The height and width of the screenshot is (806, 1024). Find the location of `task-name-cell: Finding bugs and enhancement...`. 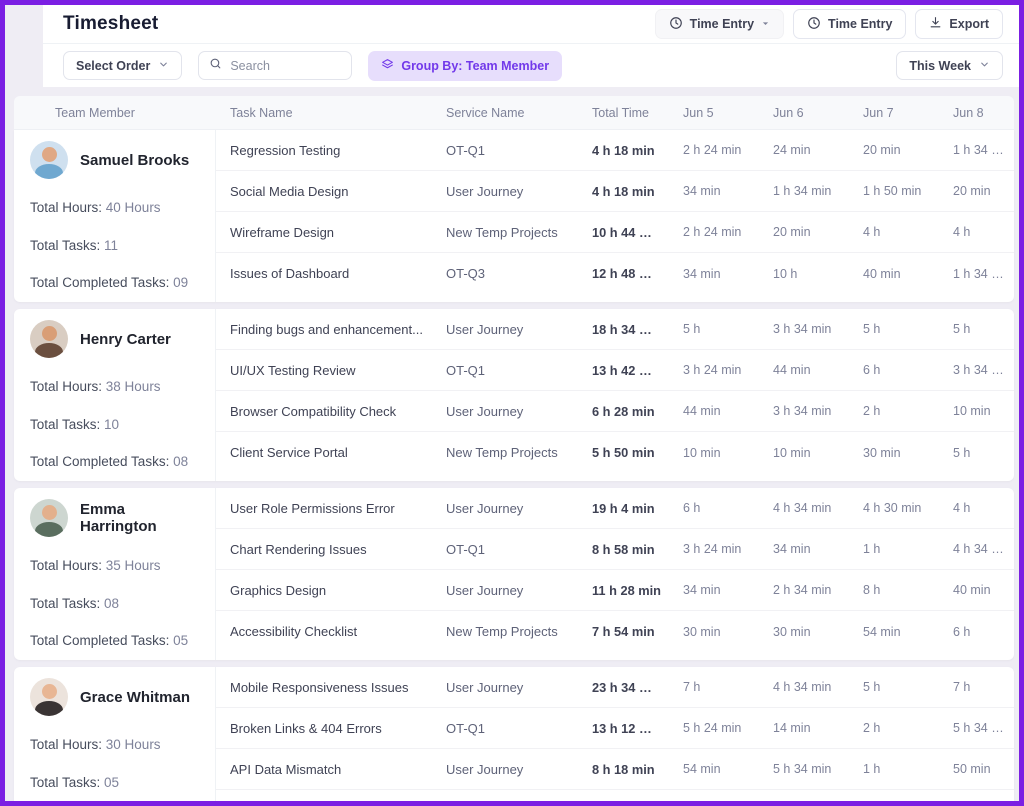

task-name-cell: Finding bugs and enhancement... is located at coordinates (326, 329).